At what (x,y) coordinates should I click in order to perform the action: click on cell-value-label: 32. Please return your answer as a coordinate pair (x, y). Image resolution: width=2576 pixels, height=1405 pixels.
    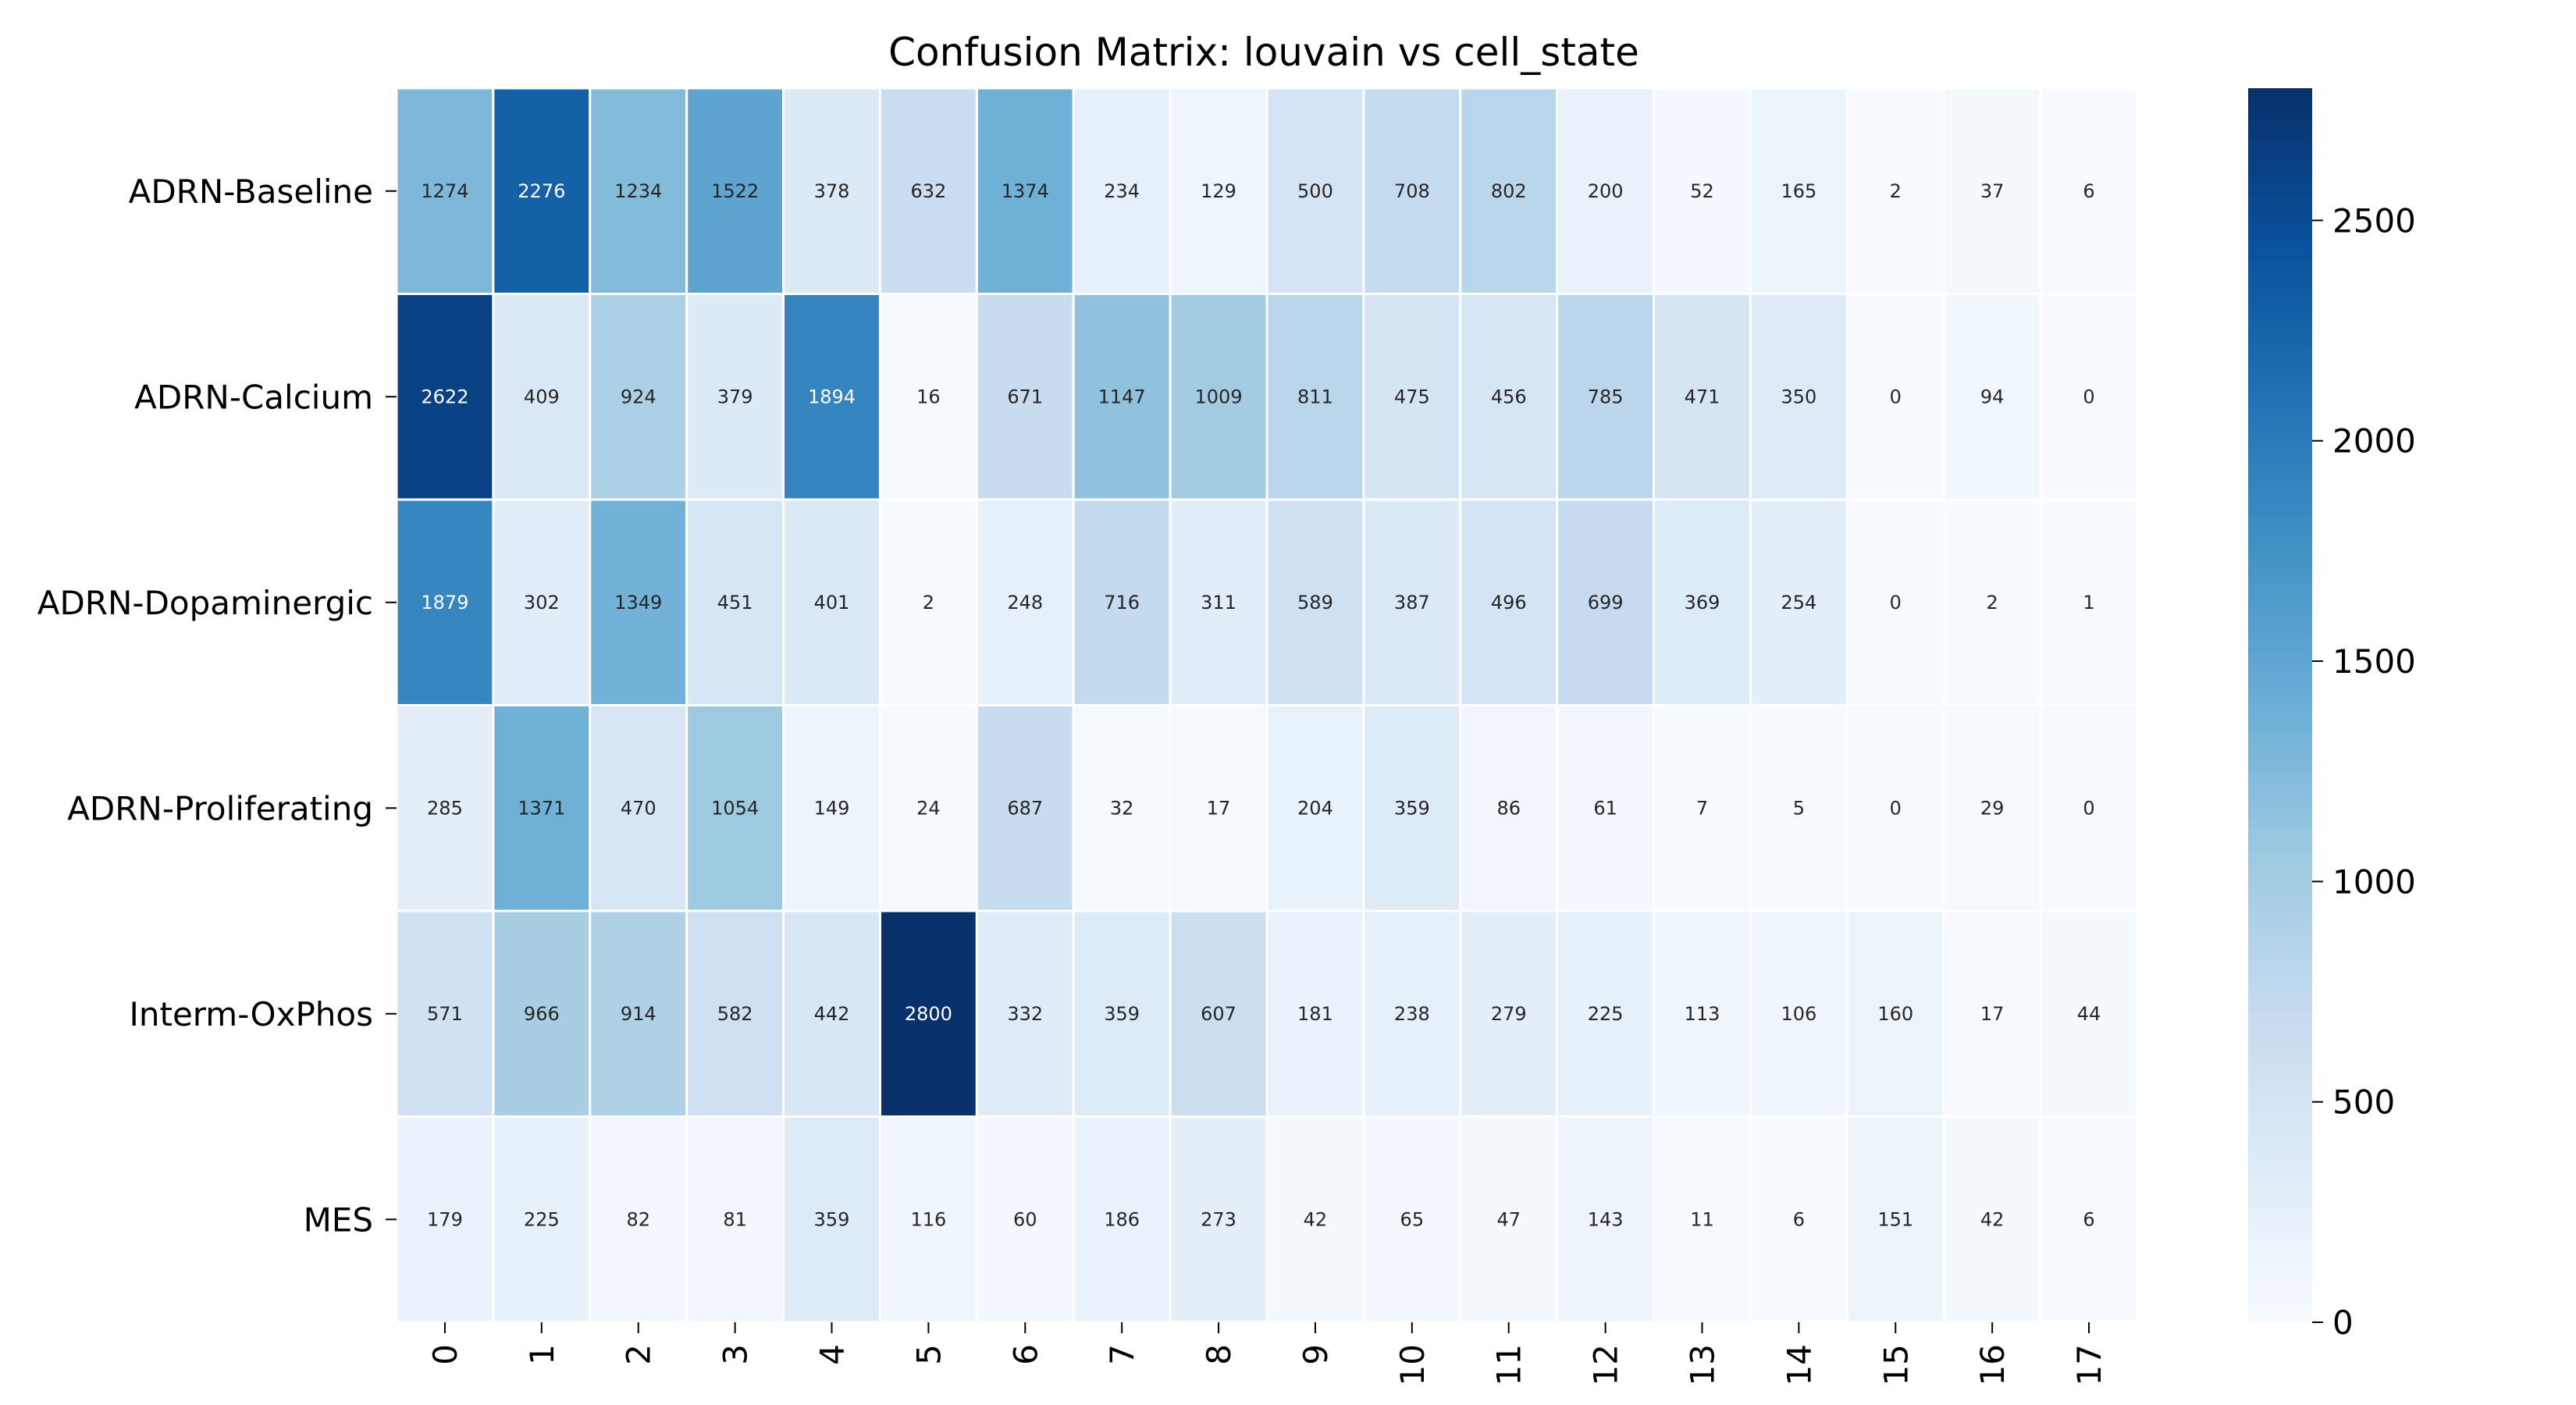
    Looking at the image, I should click on (1122, 808).